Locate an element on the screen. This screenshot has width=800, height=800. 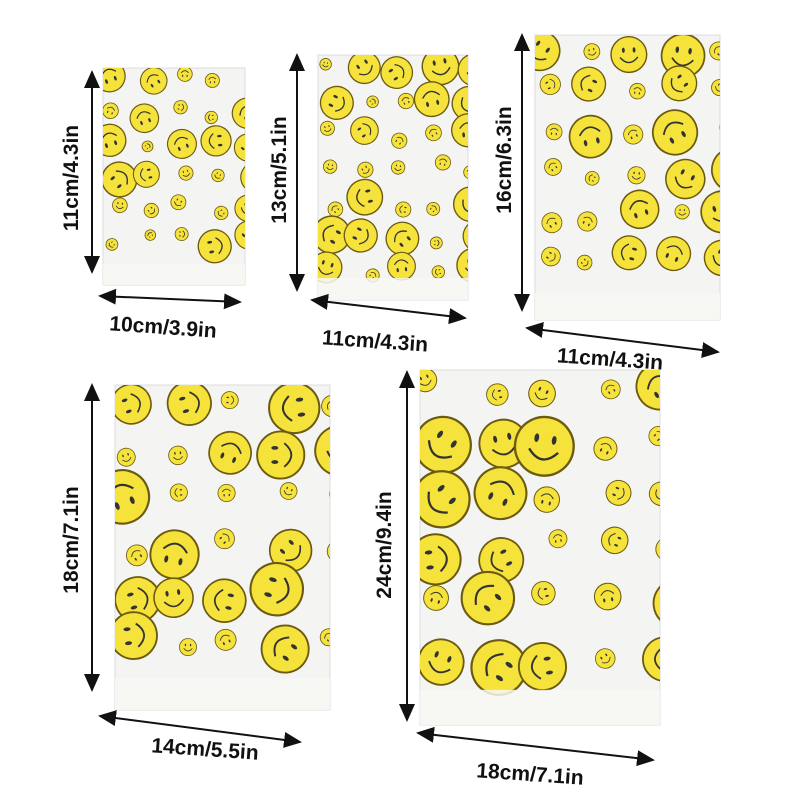
bag-3-height-label: 16cm/6.3in is located at coordinates (504, 160).